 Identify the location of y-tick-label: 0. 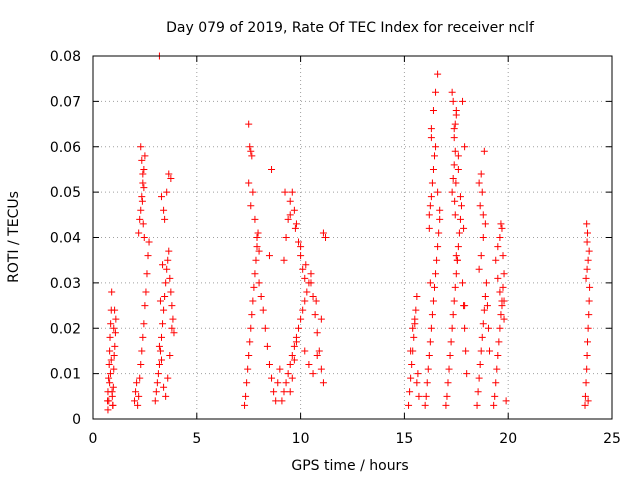
(76, 420).